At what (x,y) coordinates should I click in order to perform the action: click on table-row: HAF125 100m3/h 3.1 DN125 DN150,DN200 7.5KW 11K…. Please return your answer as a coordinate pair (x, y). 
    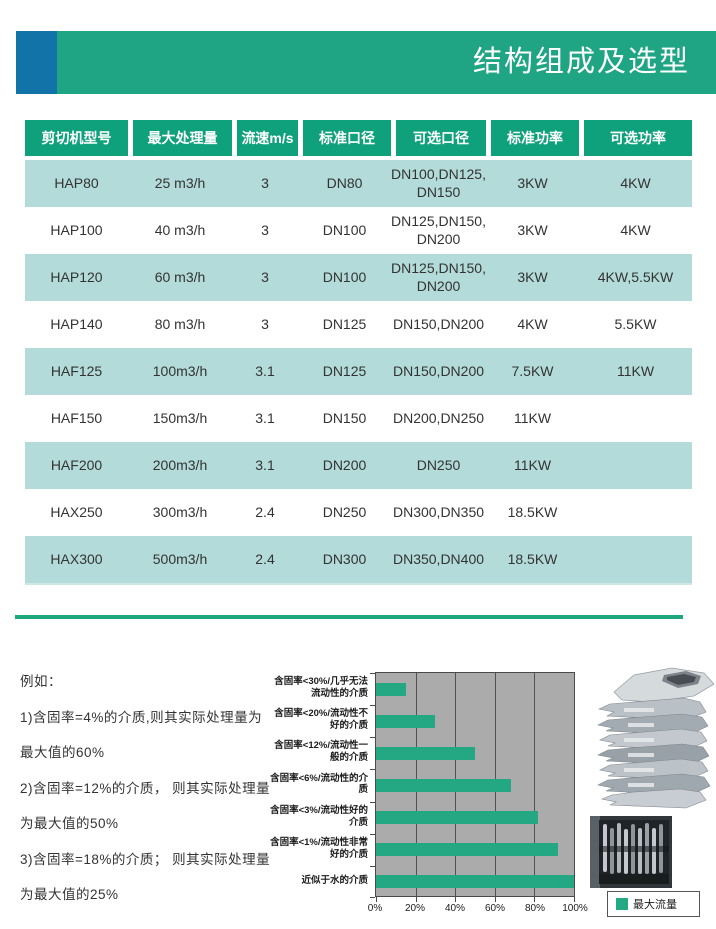
    Looking at the image, I should click on (358, 371).